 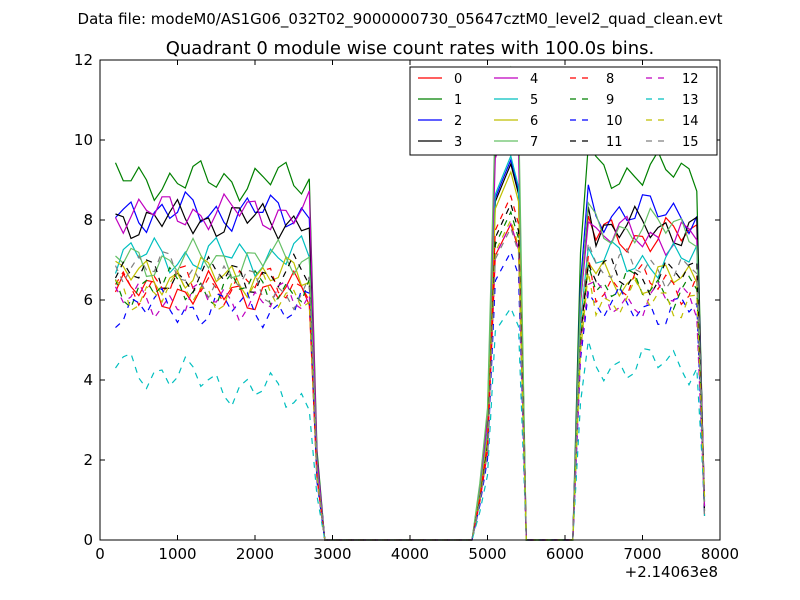 I want to click on y-tick-label: 4, so click(x=88, y=380).